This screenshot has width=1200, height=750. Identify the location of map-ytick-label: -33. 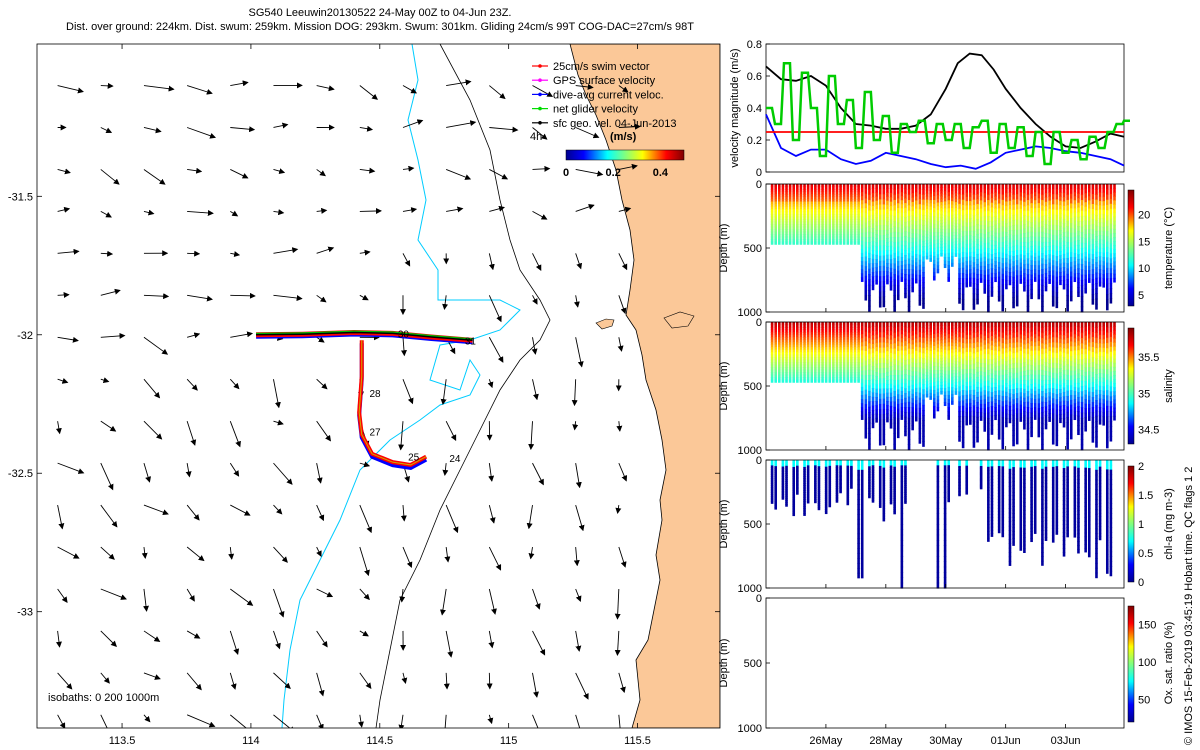
(25, 613).